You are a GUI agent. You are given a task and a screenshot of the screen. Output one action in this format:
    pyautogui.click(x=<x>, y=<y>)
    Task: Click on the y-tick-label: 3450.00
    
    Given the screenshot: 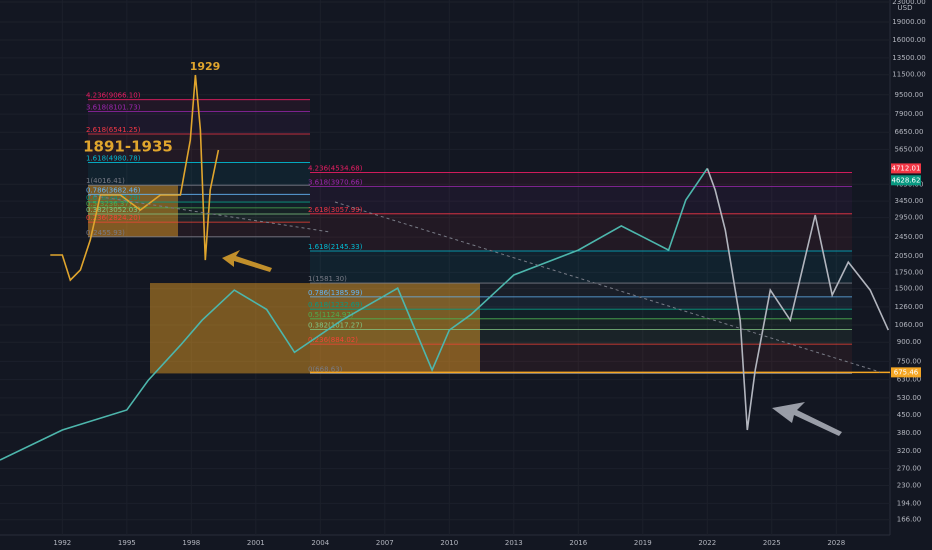 What is the action you would take?
    pyautogui.click(x=909, y=201)
    